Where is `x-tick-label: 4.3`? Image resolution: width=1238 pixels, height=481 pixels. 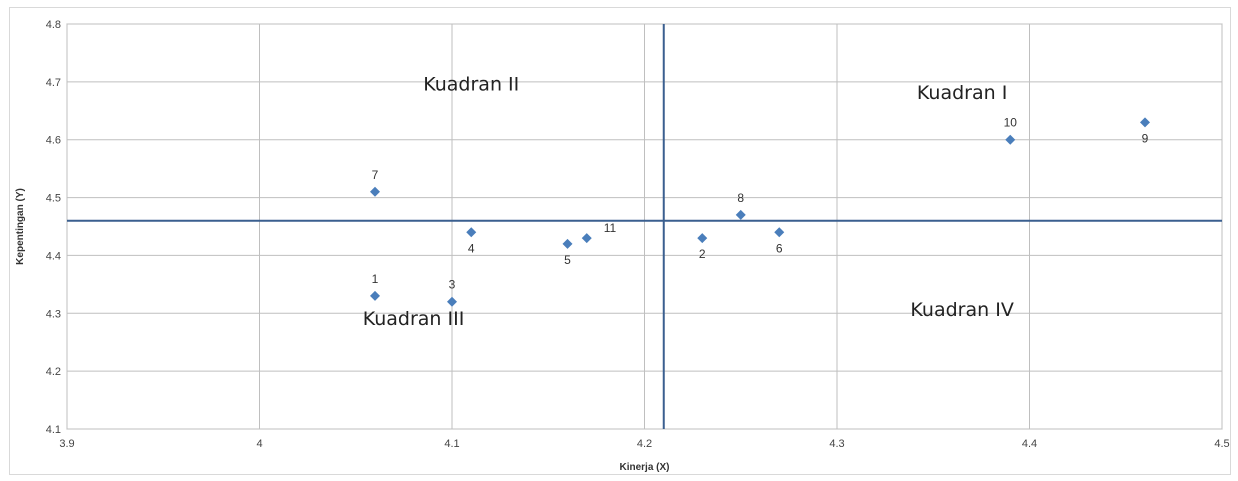 x-tick-label: 4.3 is located at coordinates (836, 444).